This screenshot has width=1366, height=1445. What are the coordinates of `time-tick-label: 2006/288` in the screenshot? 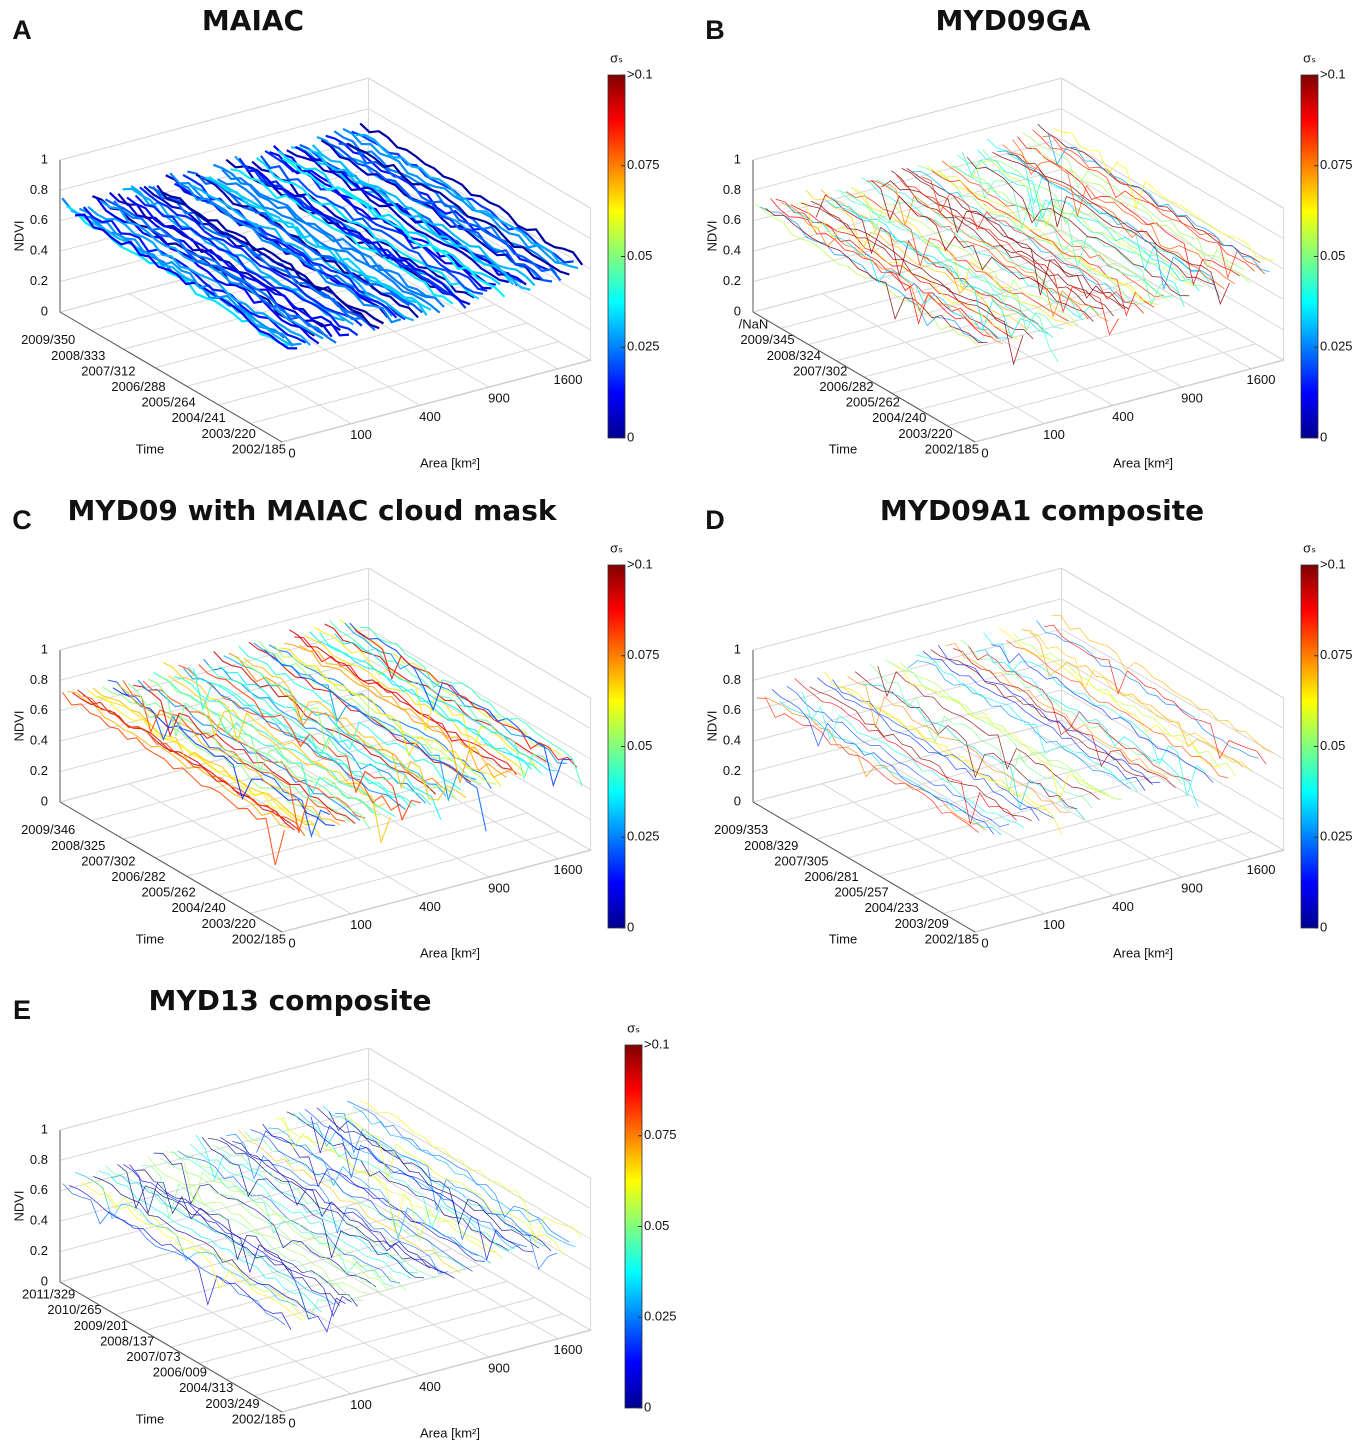 It's located at (138, 386).